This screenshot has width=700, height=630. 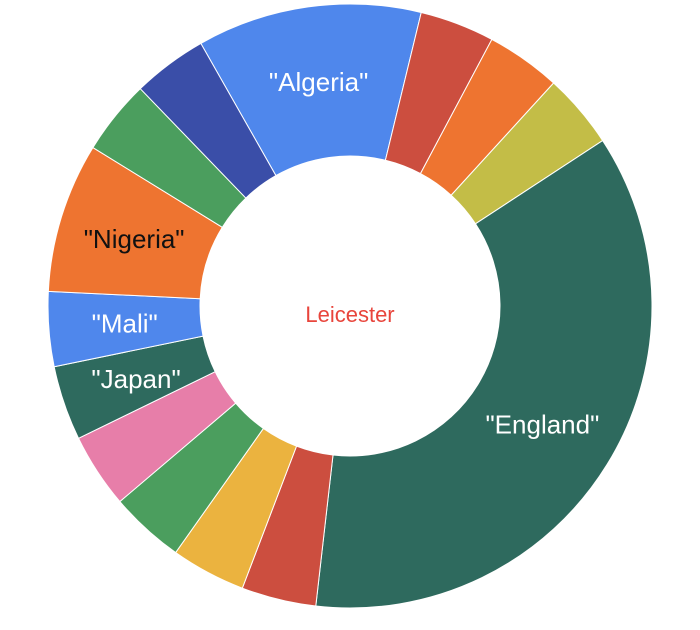 I want to click on slice-label-mali: "Mali", so click(x=125, y=323).